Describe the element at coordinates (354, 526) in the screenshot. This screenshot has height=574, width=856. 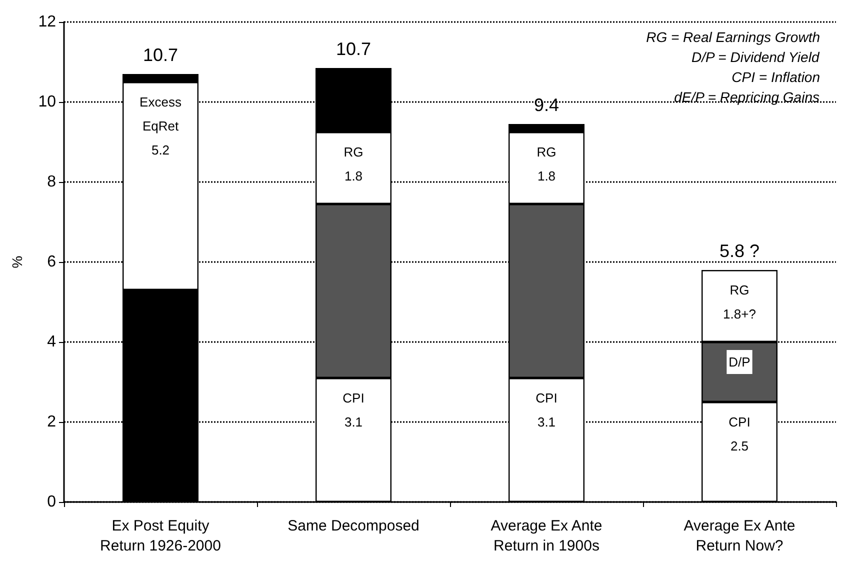
I see `x-tick-label: Same Decomposed` at that location.